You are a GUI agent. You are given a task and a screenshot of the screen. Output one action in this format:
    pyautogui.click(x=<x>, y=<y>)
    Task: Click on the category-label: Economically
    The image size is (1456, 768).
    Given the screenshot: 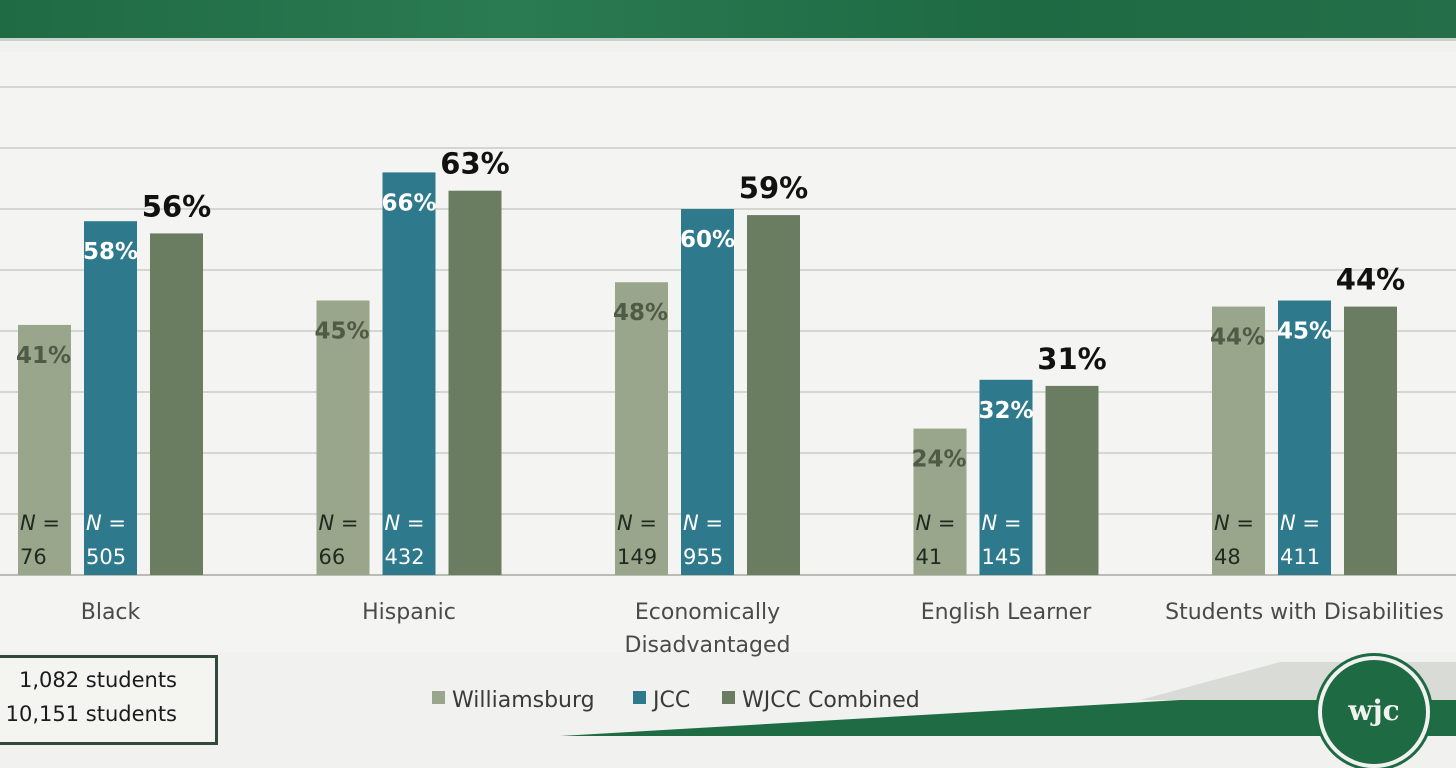 What is the action you would take?
    pyautogui.click(x=707, y=612)
    